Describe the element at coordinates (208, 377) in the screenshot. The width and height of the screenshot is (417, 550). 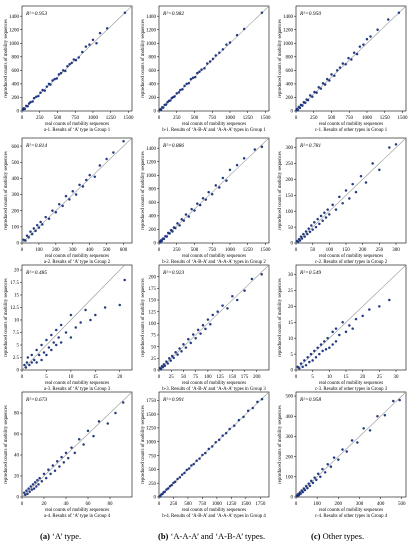
I see `chart-8-xtick-label-4: 100` at that location.